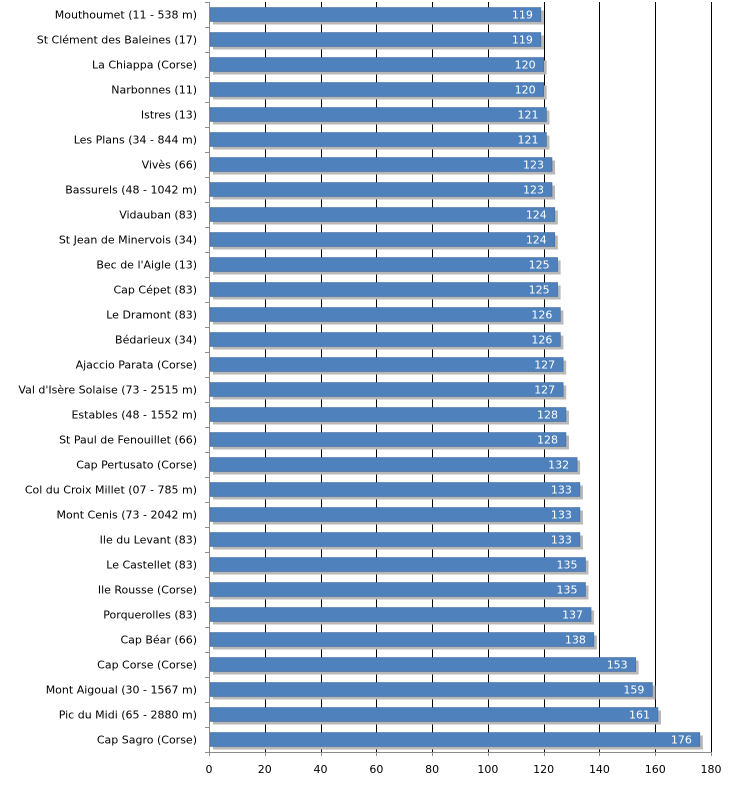 The height and width of the screenshot is (788, 730). What do you see at coordinates (126, 15) in the screenshot?
I see `category-label: Mouthoumet (11 - 538 m)` at bounding box center [126, 15].